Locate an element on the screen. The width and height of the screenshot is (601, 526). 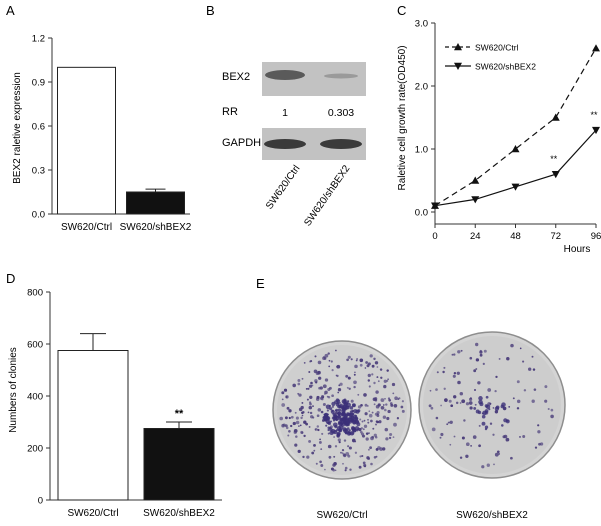
panel-letter-a: A is located at coordinates (10, 10).